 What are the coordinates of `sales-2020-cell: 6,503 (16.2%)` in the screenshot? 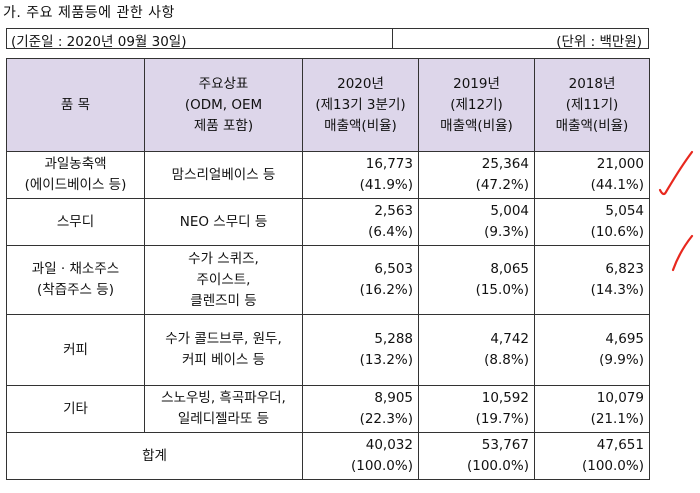 It's located at (360, 280).